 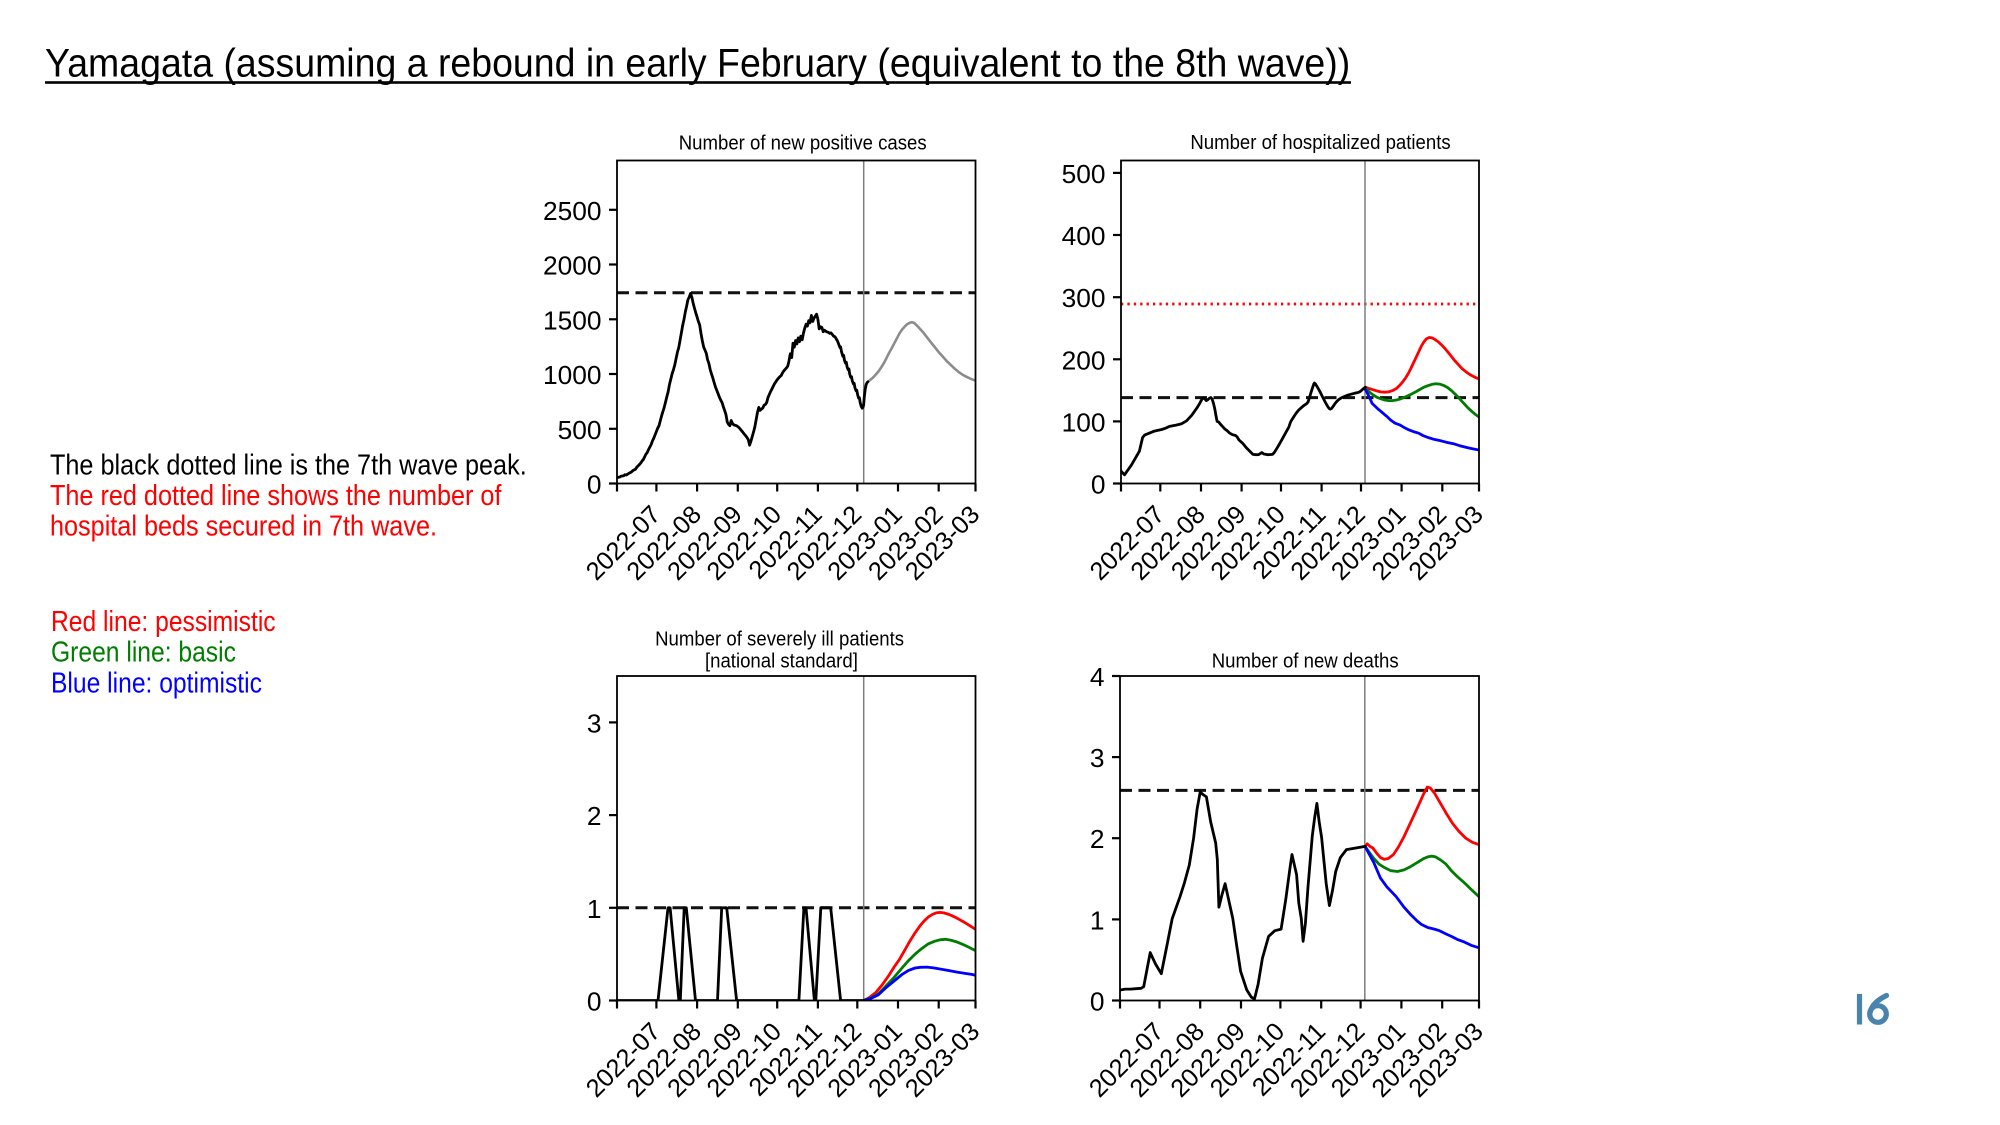 What do you see at coordinates (243, 525) in the screenshot?
I see `svg-text:hospital beds secured in 7th w: hospital beds secured in 7th wave.` at bounding box center [243, 525].